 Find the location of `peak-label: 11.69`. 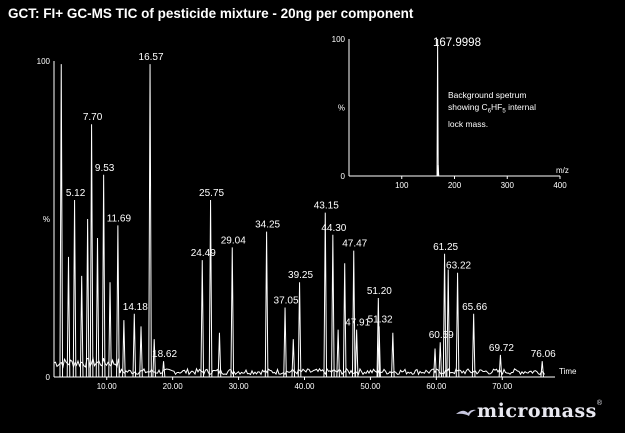

peak-label: 11.69 is located at coordinates (119, 218).